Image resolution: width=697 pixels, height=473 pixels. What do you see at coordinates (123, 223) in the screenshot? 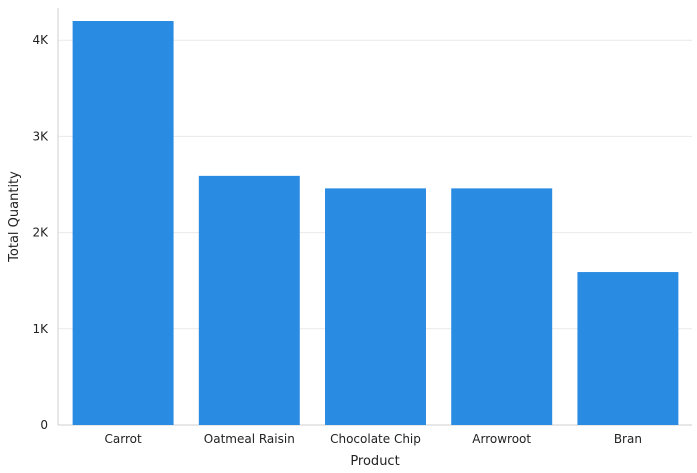
I see `bar-carrot` at bounding box center [123, 223].